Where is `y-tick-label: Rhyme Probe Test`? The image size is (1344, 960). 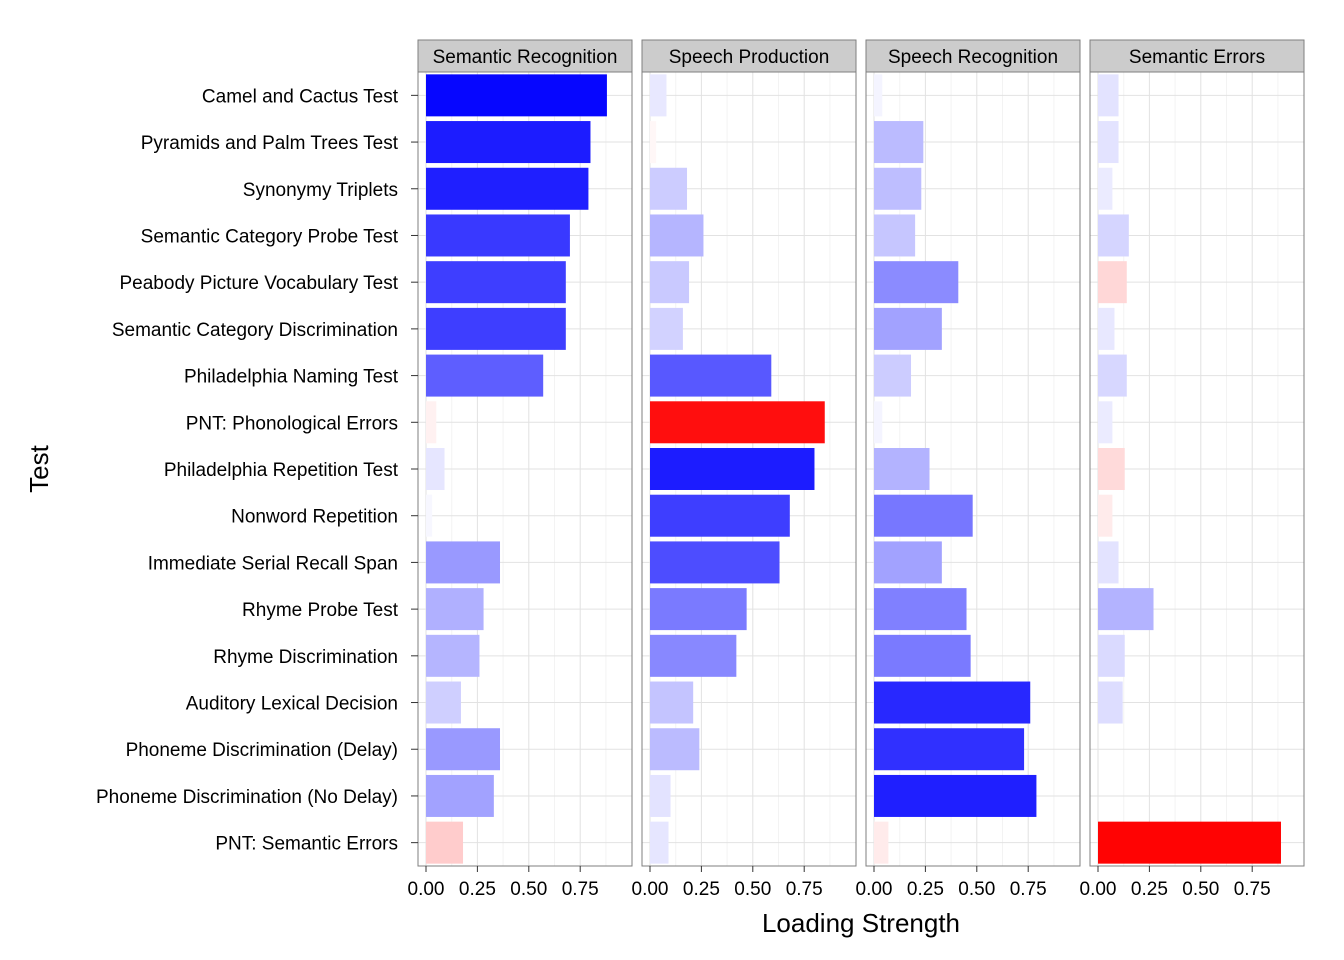
y-tick-label: Rhyme Probe Test is located at coordinates (320, 610).